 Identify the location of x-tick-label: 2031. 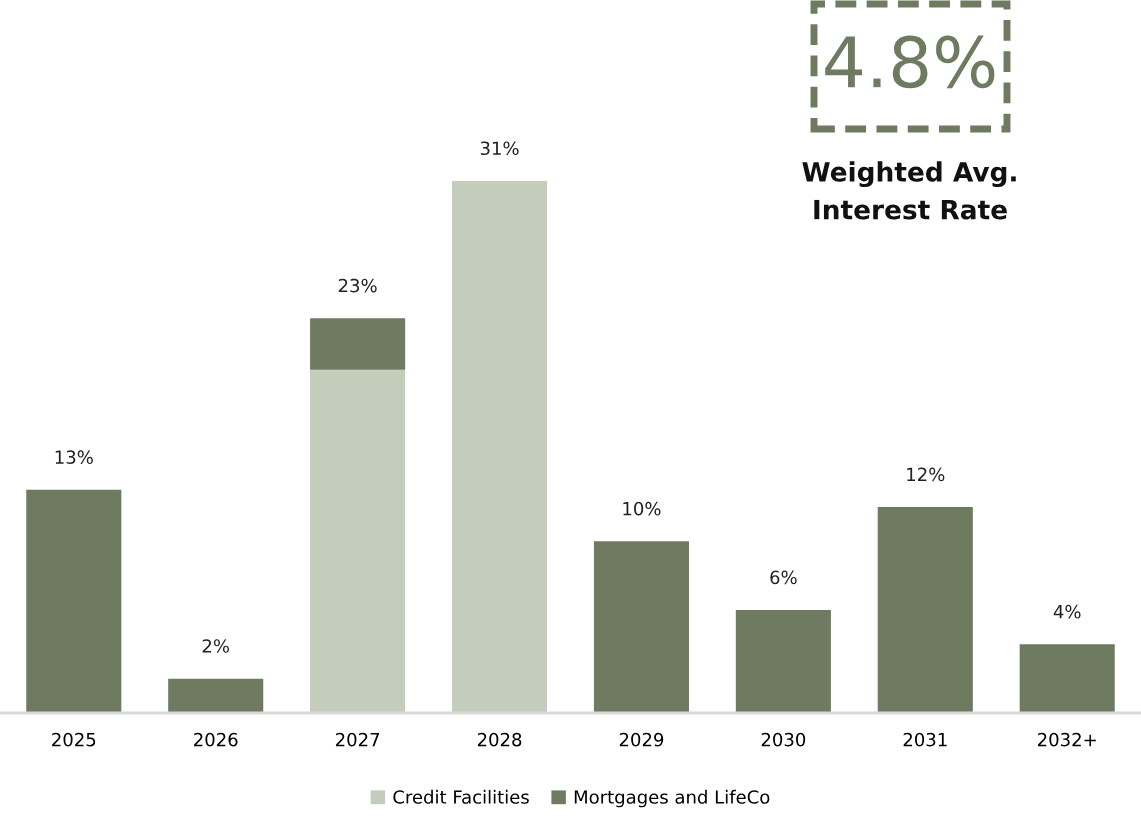
(925, 739).